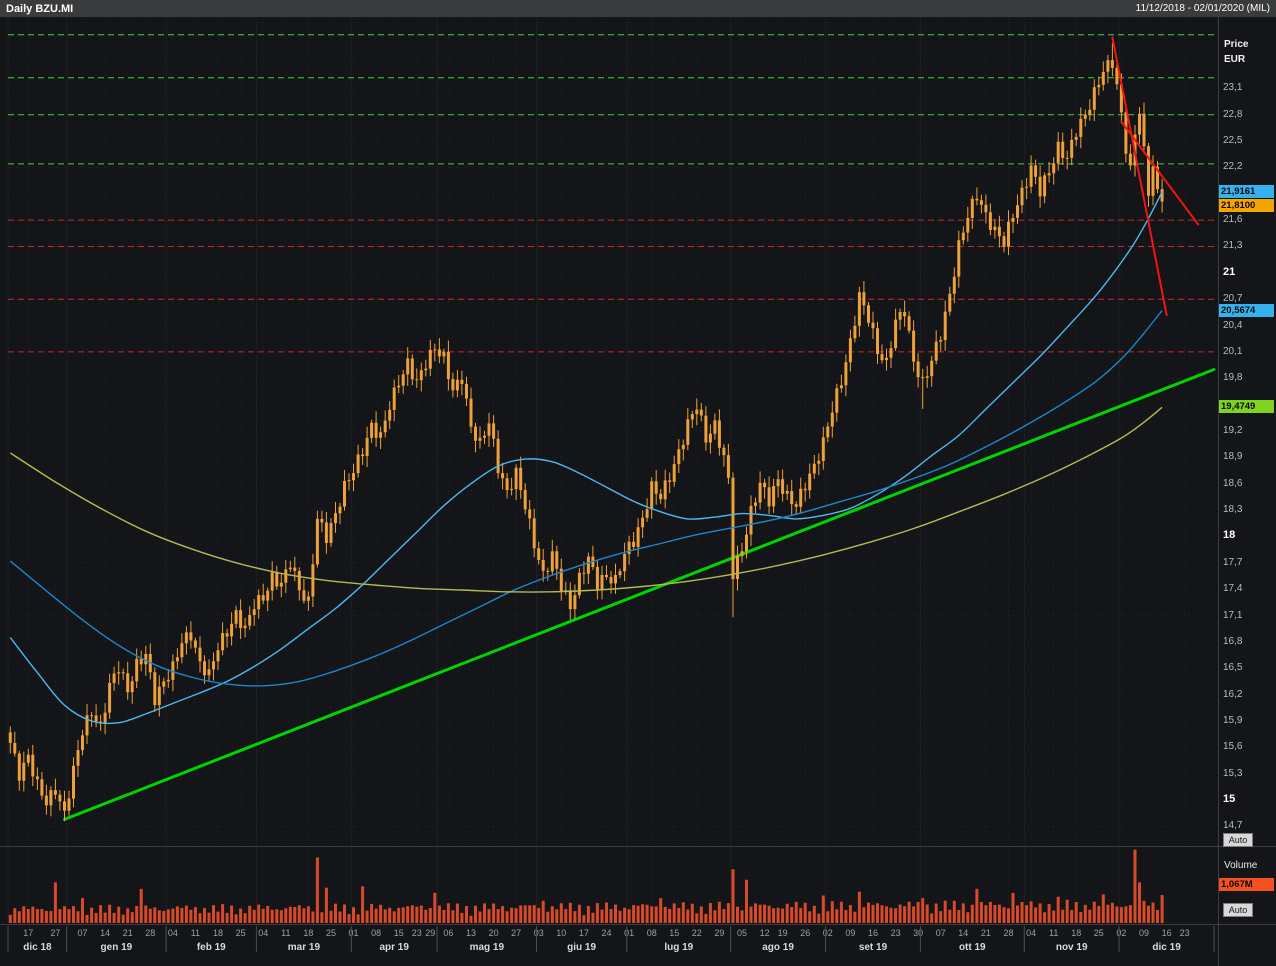  Describe the element at coordinates (805, 933) in the screenshot. I see `x-axis-week-label: 26` at that location.